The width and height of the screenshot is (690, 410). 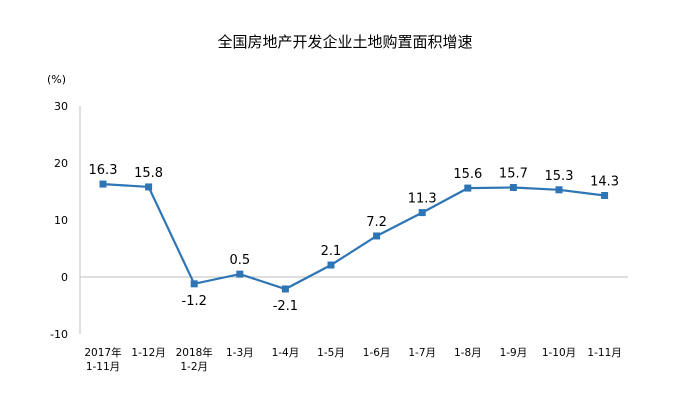 I want to click on y-tick-label: -10, so click(x=59, y=334).